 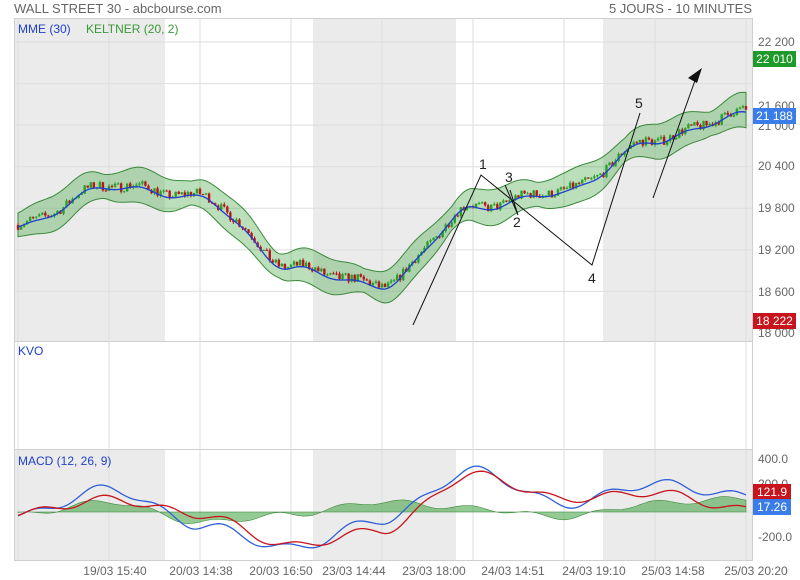 What do you see at coordinates (680, 8) in the screenshot?
I see `chart-period: 5 JOURS - 10 MINUTES` at bounding box center [680, 8].